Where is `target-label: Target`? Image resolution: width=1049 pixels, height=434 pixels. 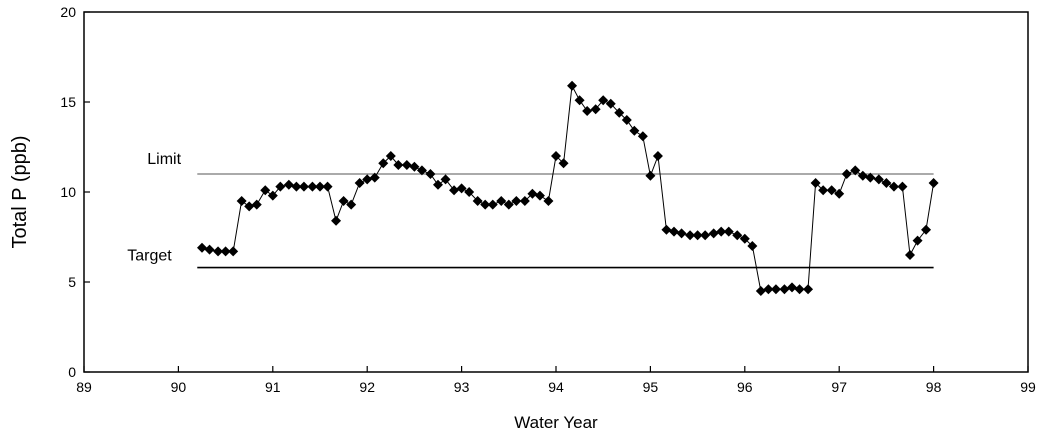
target-label: Target is located at coordinates (149, 256).